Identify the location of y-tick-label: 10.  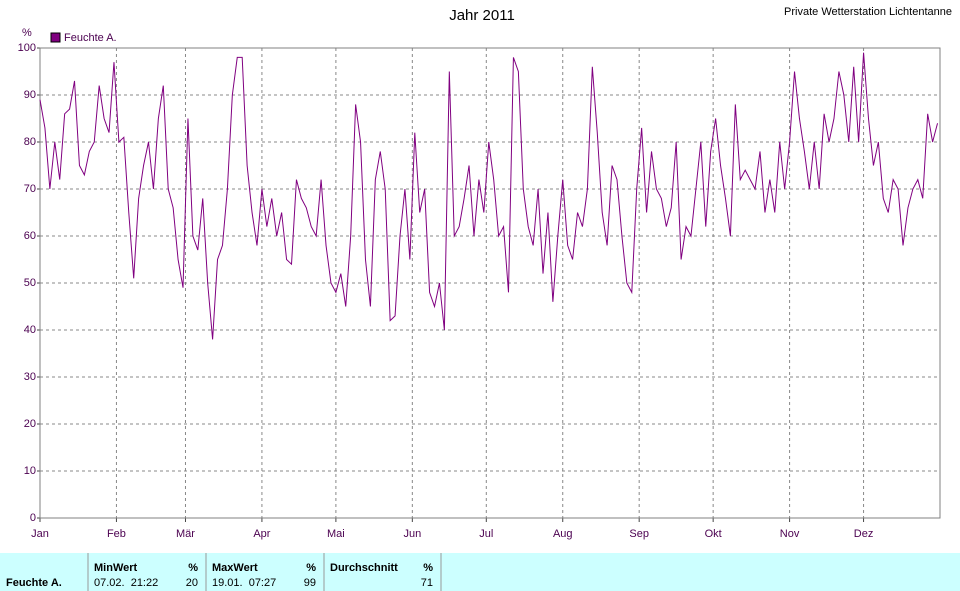
(30, 471).